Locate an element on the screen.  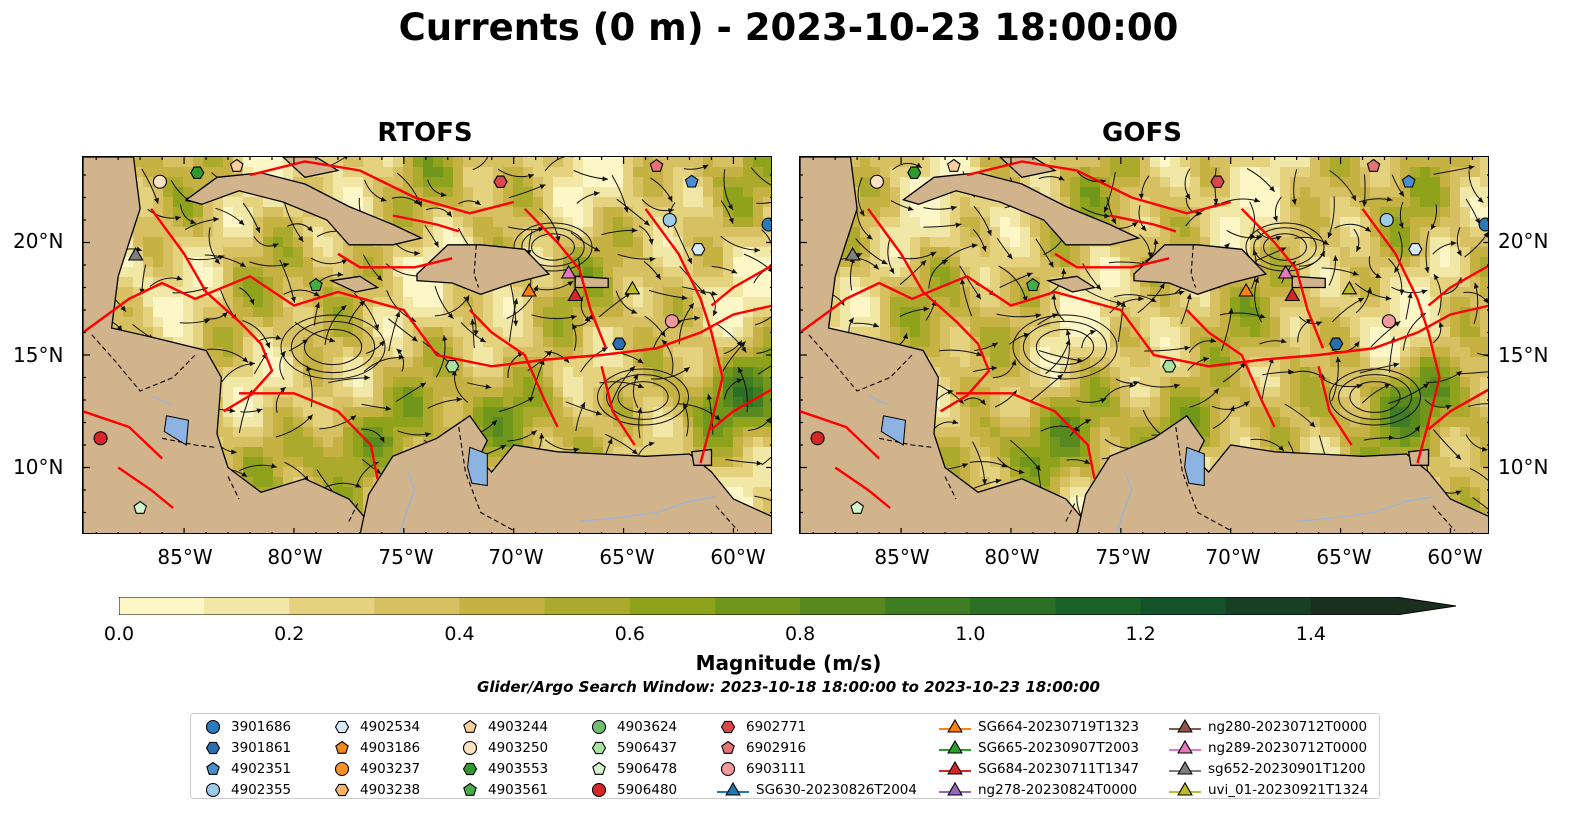
lat-label-20n-left: 20°N is located at coordinates (38, 241).